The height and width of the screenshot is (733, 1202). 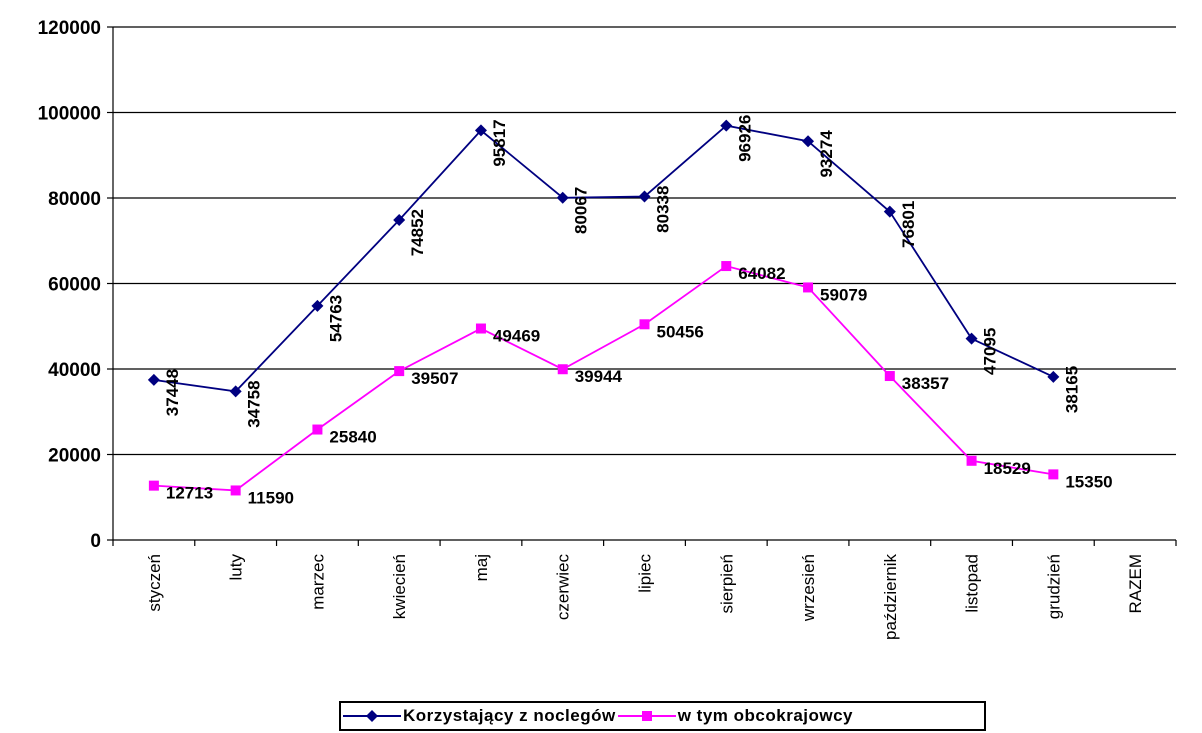 What do you see at coordinates (680, 331) in the screenshot?
I see `data-label: 50456` at bounding box center [680, 331].